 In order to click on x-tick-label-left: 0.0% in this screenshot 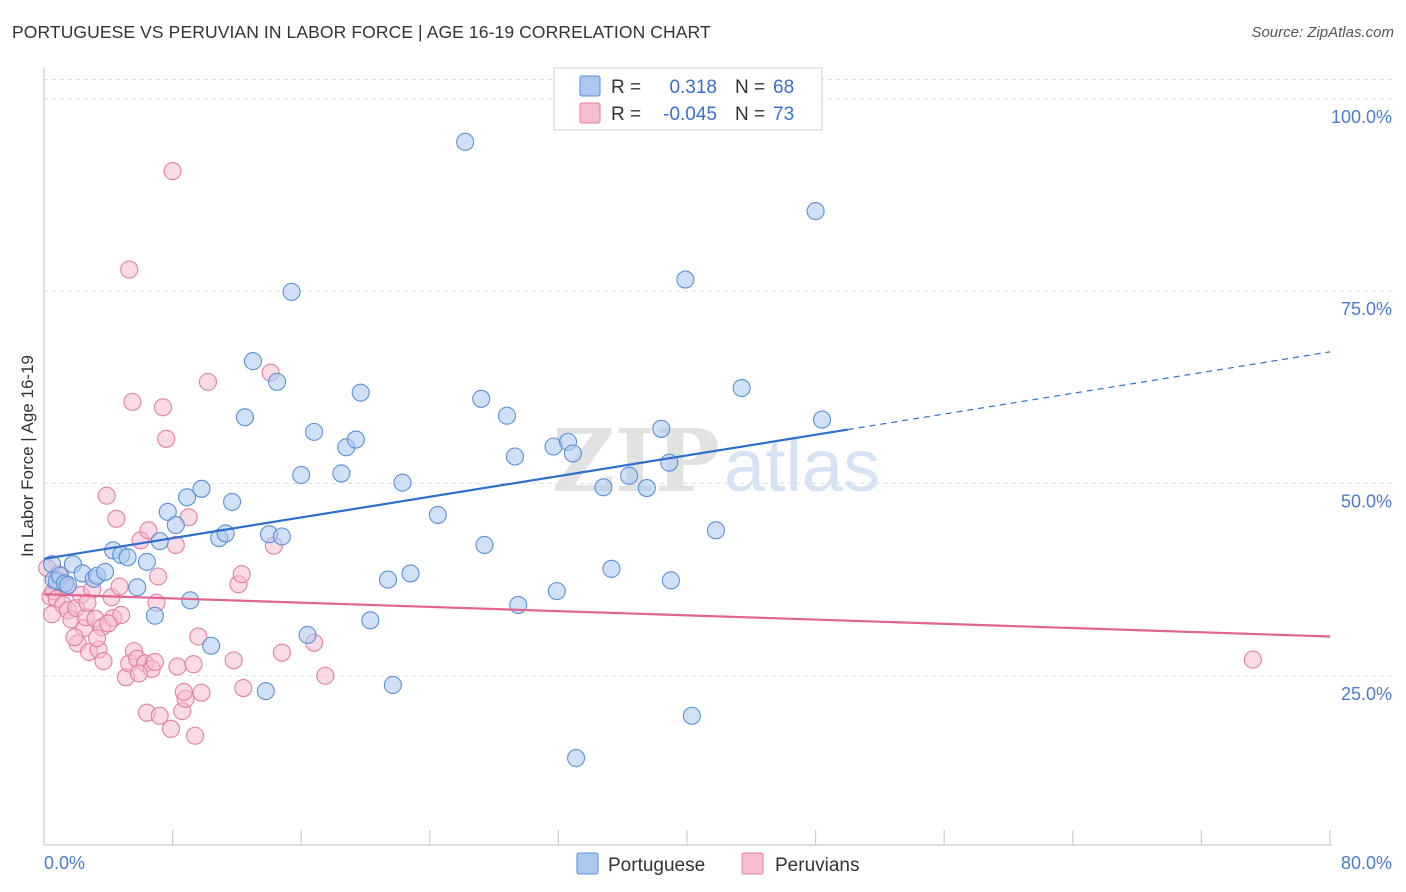, I will do `click(64, 863)`.